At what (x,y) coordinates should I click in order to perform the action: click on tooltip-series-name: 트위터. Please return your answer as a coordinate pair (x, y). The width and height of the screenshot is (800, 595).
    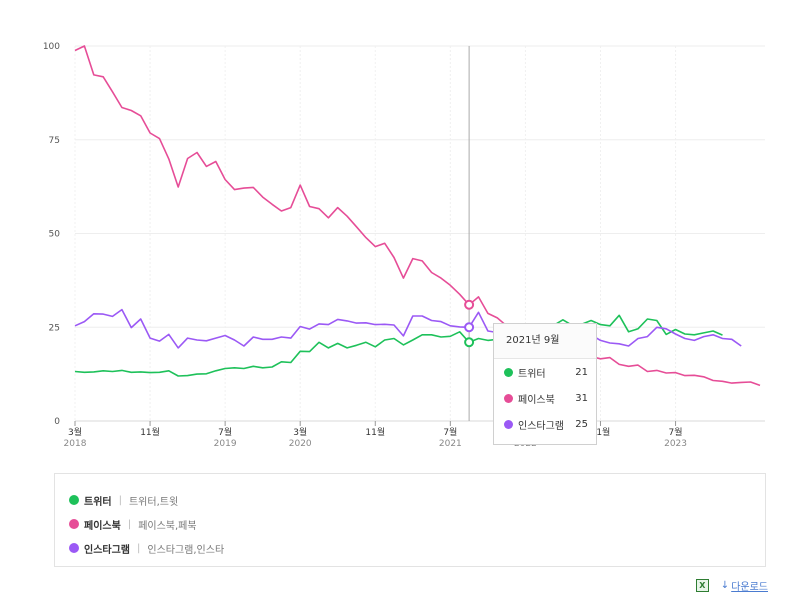
    Looking at the image, I should click on (532, 374).